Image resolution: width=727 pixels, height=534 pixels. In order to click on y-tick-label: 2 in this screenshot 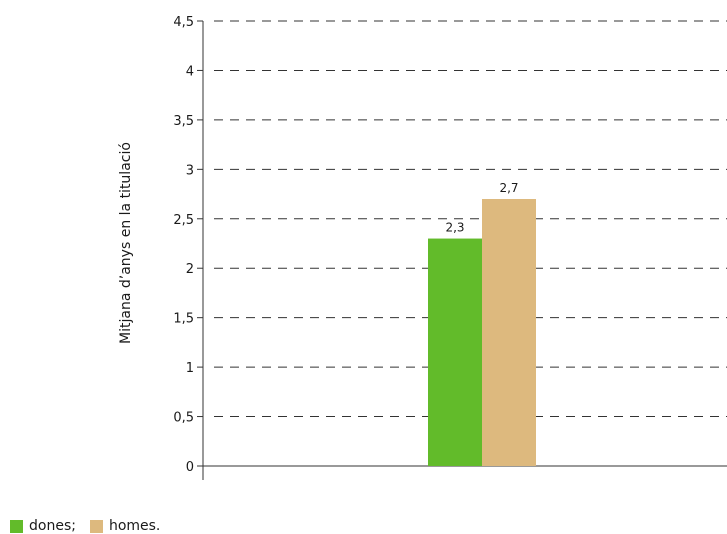, I will do `click(190, 269)`.